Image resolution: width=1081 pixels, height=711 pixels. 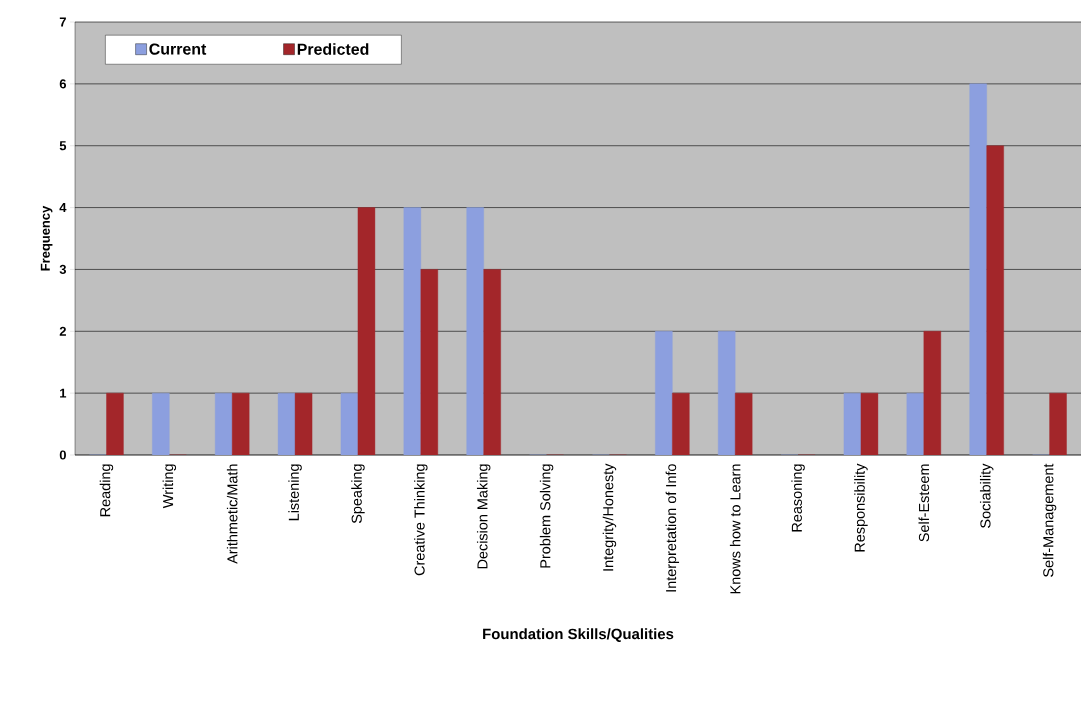 What do you see at coordinates (483, 516) in the screenshot?
I see `x-tick-label: Decision Making` at bounding box center [483, 516].